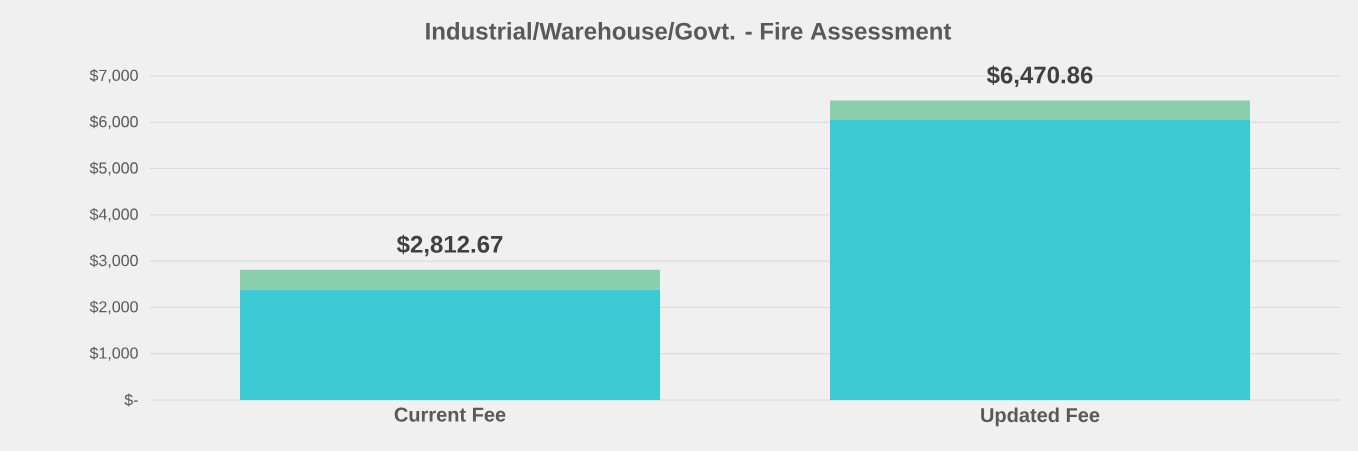 The height and width of the screenshot is (451, 1358). I want to click on total-label: $6,470.86, so click(1039, 76).